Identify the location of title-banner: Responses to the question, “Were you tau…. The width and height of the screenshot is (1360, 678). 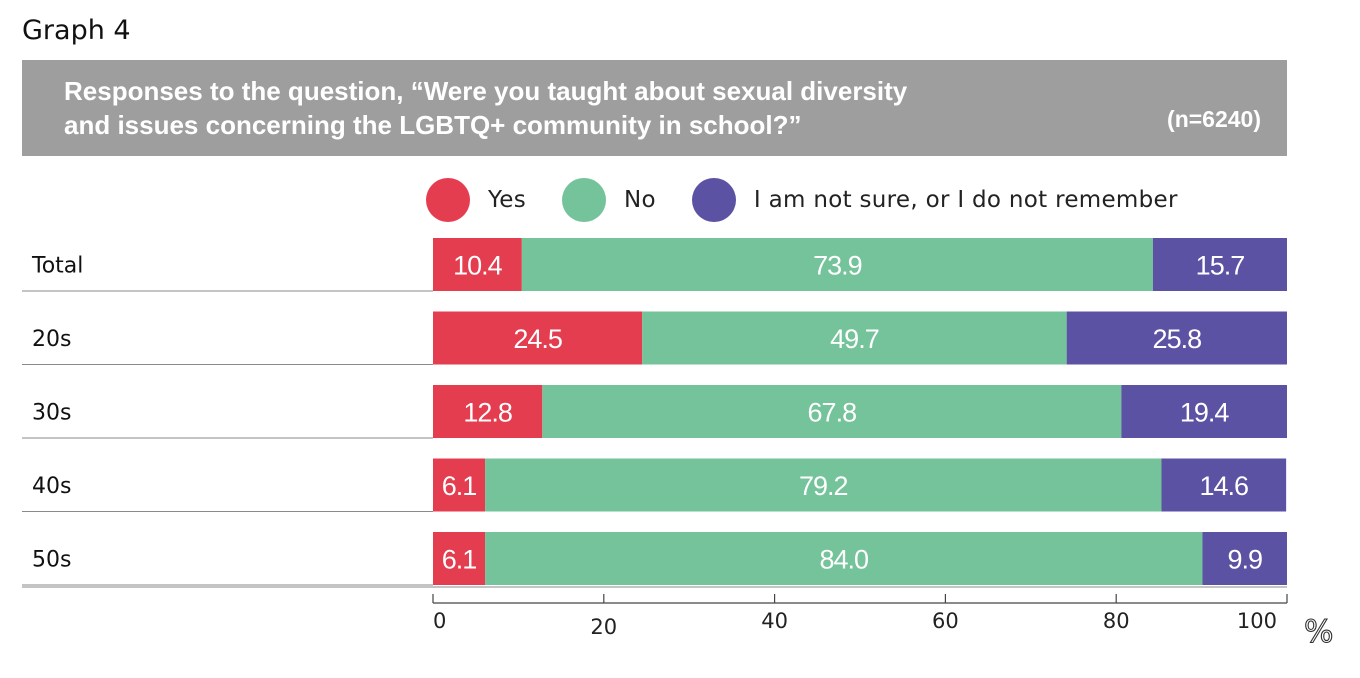
(654, 108).